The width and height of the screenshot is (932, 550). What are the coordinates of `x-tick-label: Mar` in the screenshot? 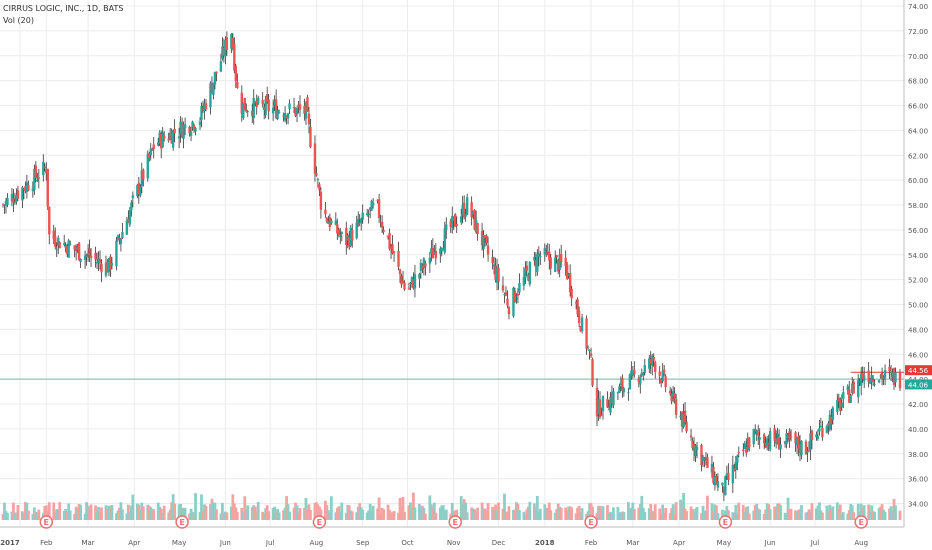 It's located at (632, 543).